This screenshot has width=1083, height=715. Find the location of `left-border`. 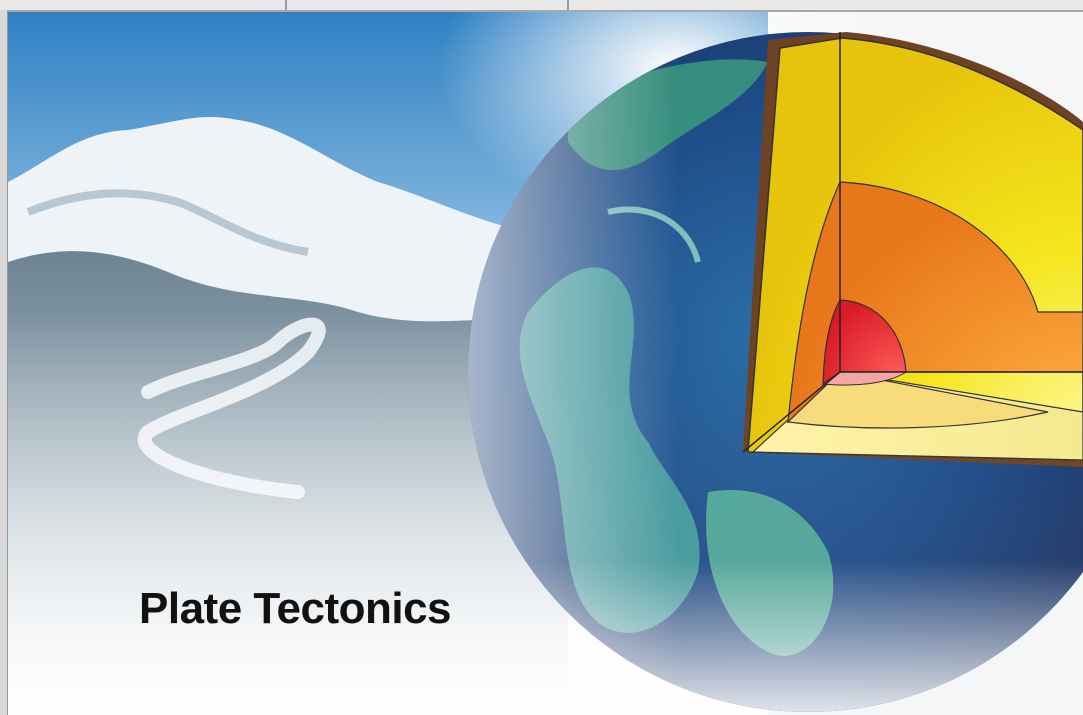

left-border is located at coordinates (4, 362).